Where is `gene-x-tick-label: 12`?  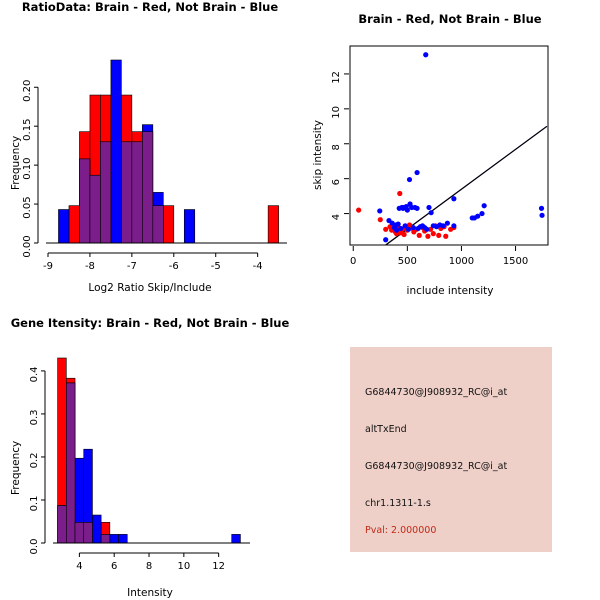
gene-x-tick-label: 12 is located at coordinates (218, 566).